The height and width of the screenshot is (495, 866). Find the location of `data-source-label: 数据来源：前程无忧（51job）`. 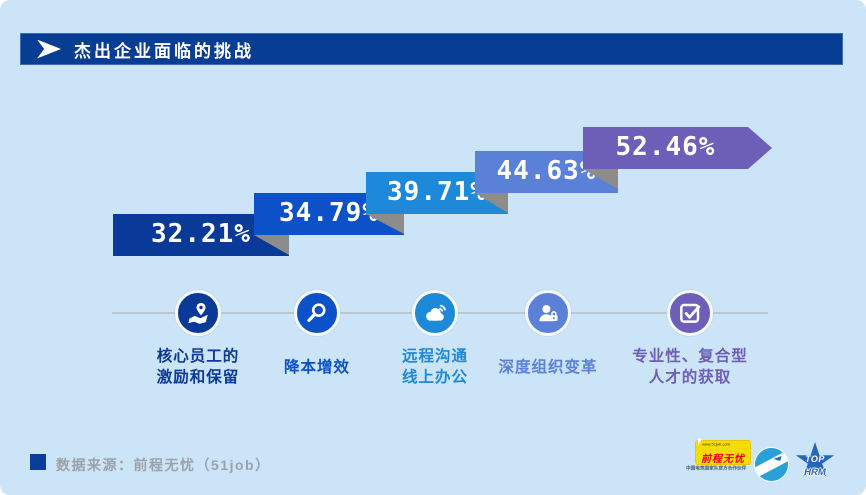

data-source-label: 数据来源：前程无忧（51job） is located at coordinates (163, 465).